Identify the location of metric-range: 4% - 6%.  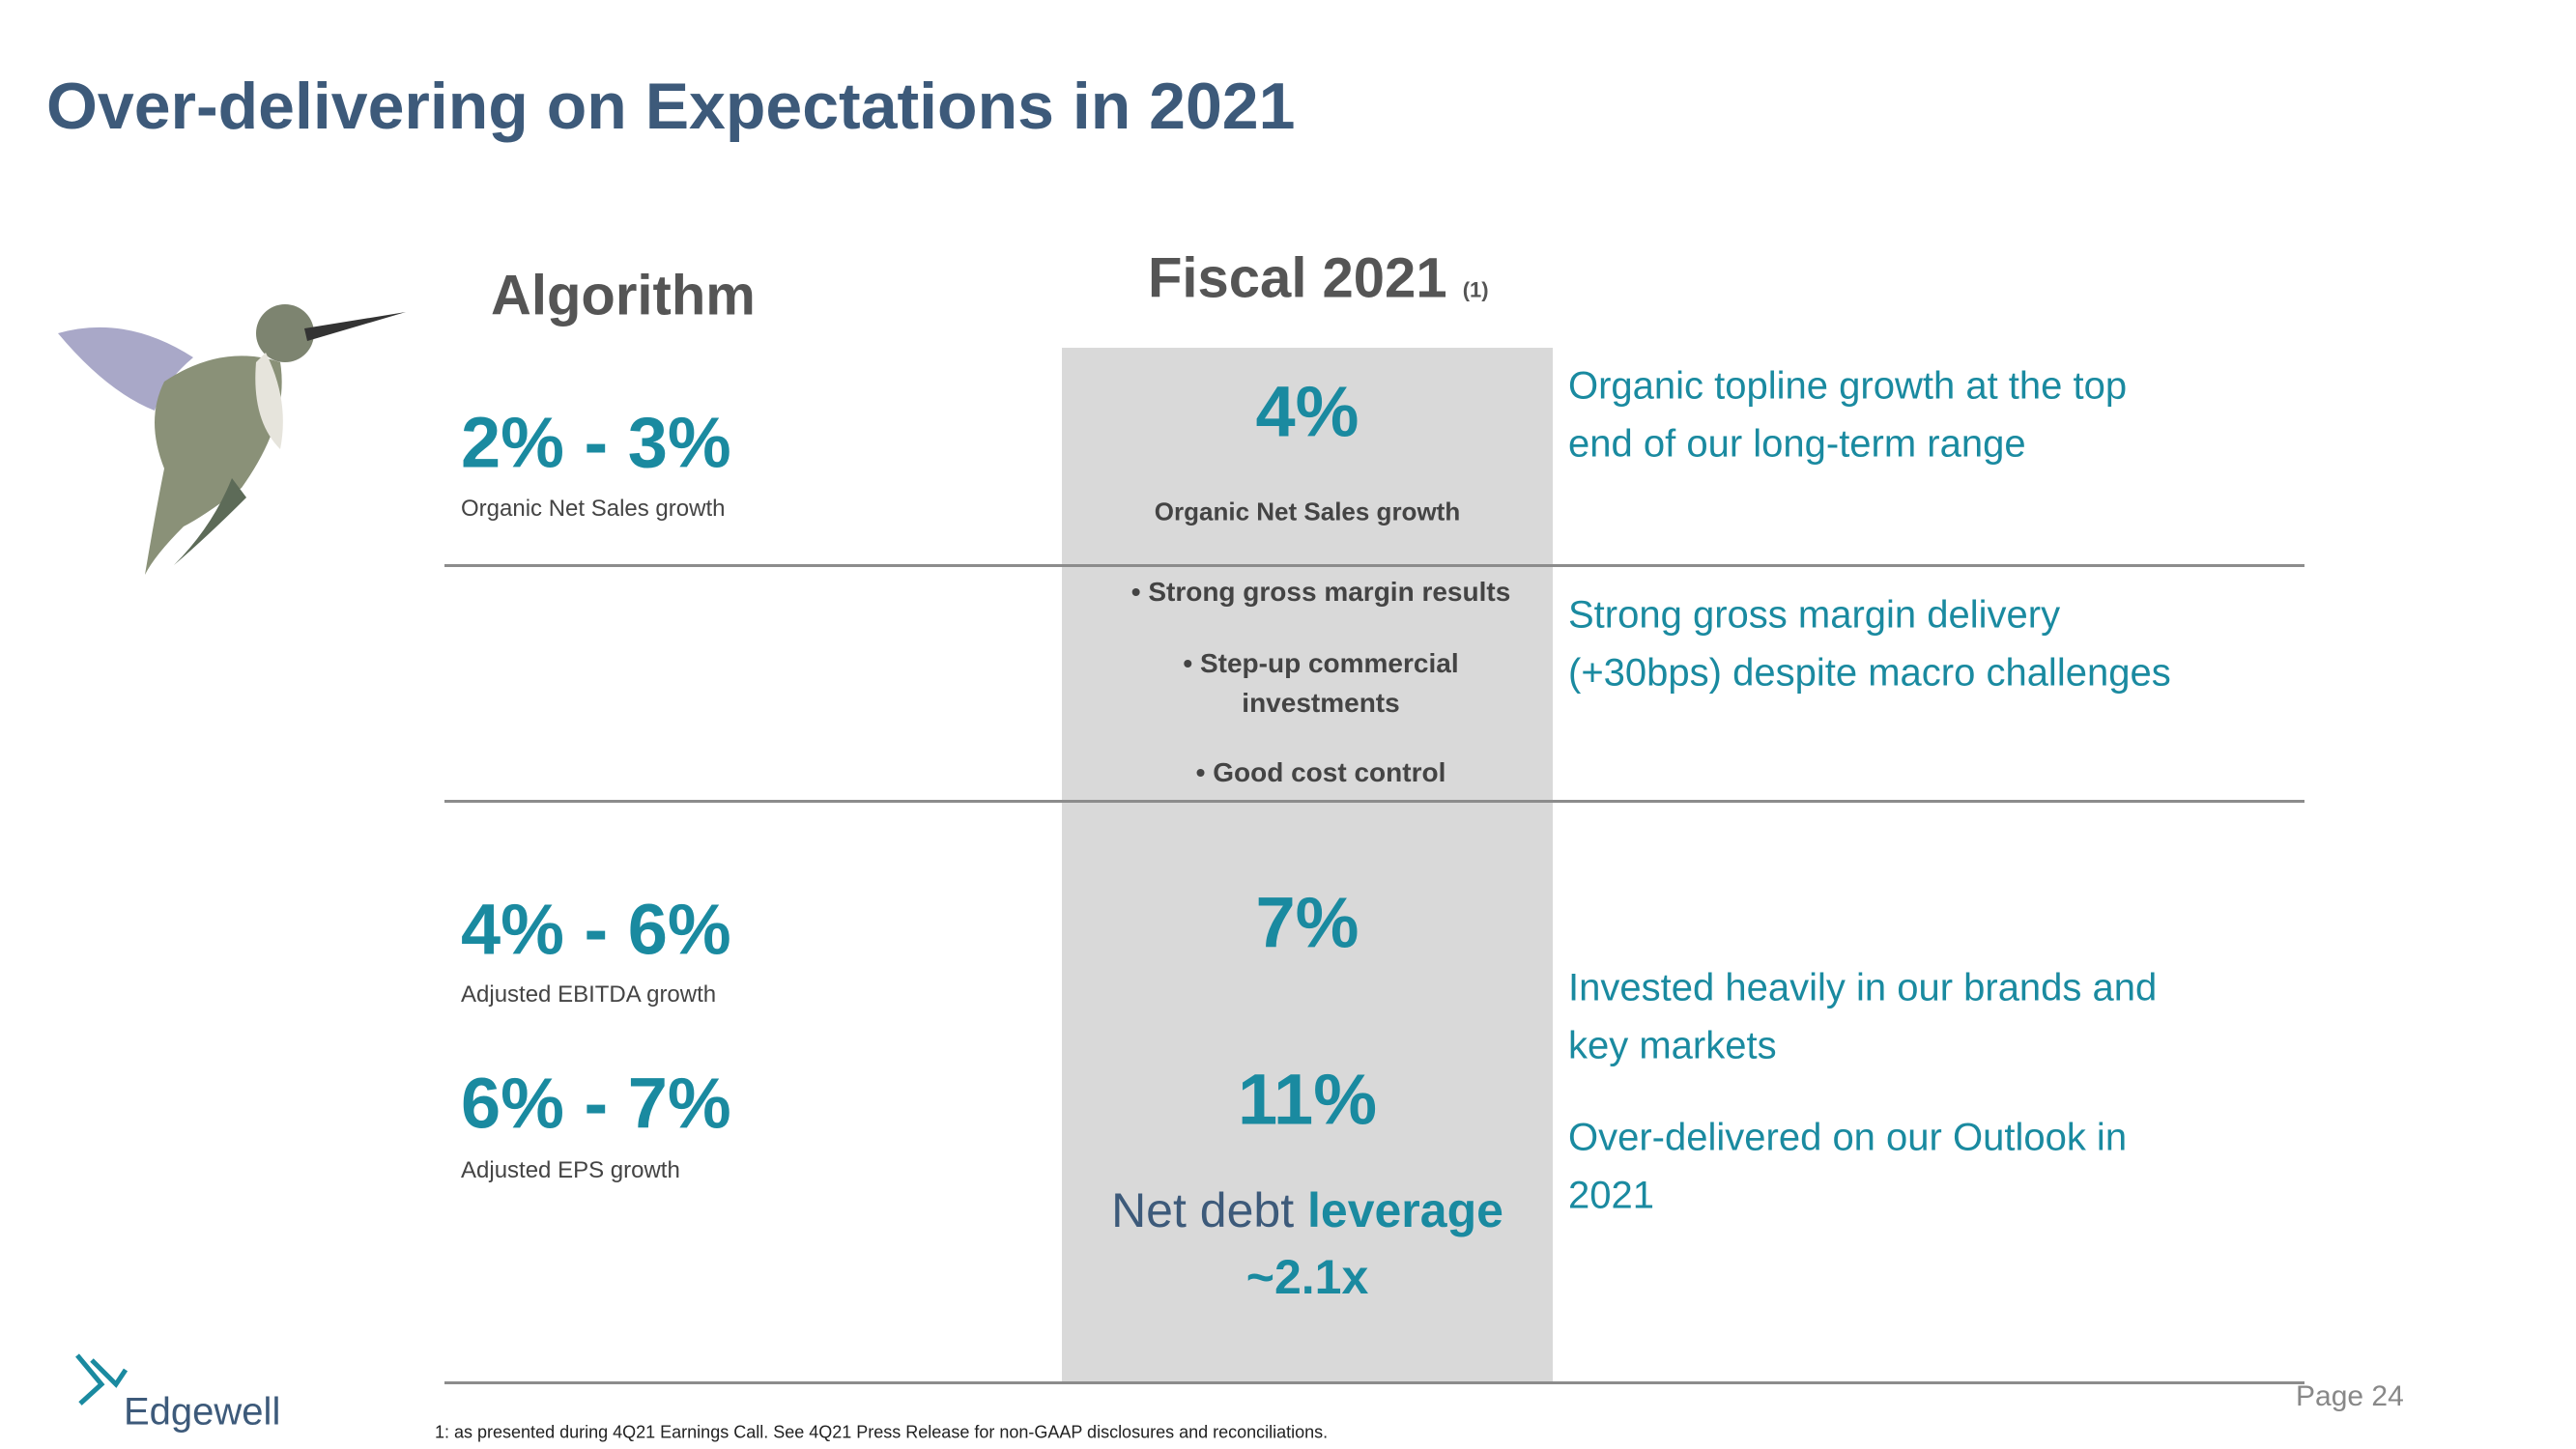
(596, 929).